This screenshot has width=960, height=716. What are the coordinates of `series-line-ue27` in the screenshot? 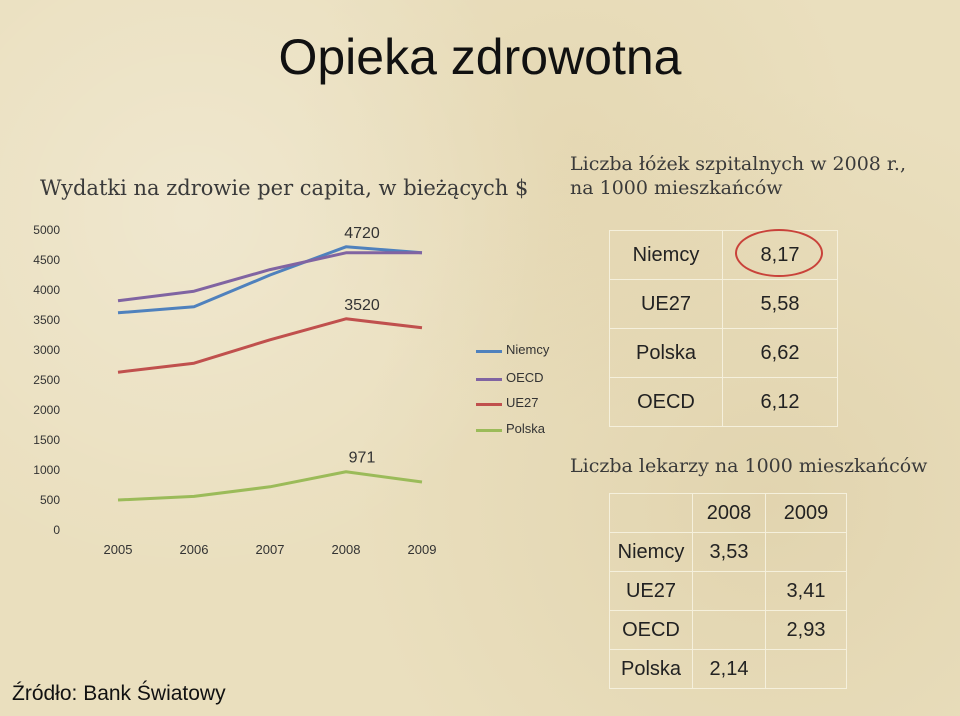 It's located at (270, 345).